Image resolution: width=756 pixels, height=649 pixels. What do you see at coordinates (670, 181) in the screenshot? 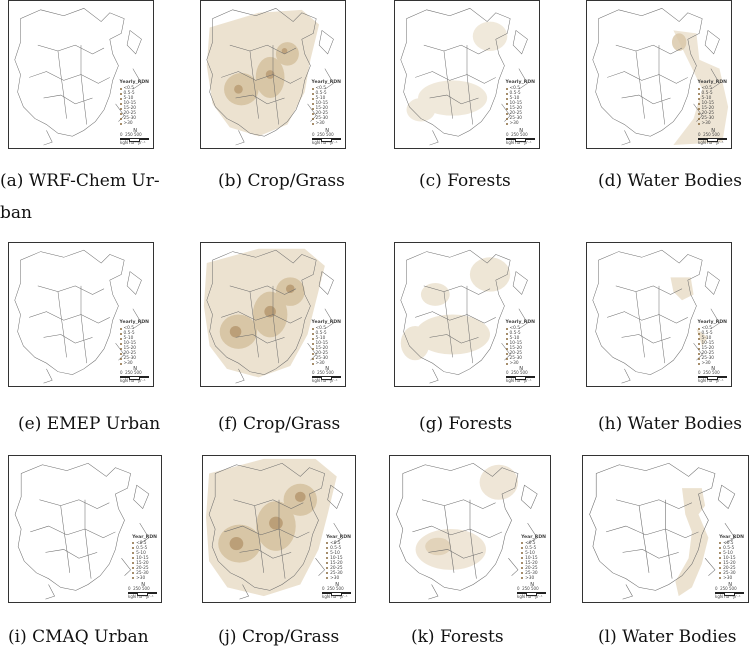
I see `caption-d: (d) Water Bodies` at bounding box center [670, 181].